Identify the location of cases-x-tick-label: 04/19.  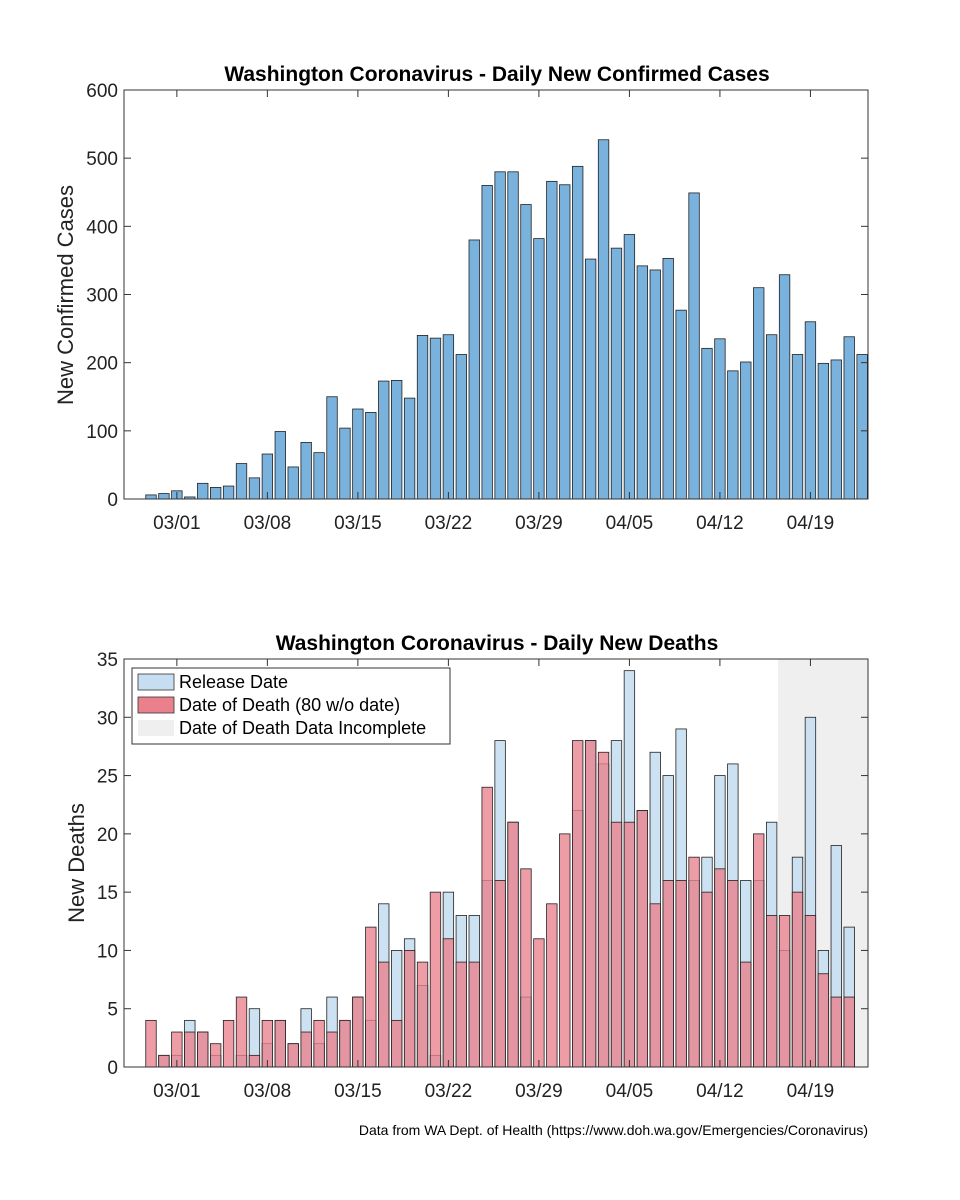
(811, 523).